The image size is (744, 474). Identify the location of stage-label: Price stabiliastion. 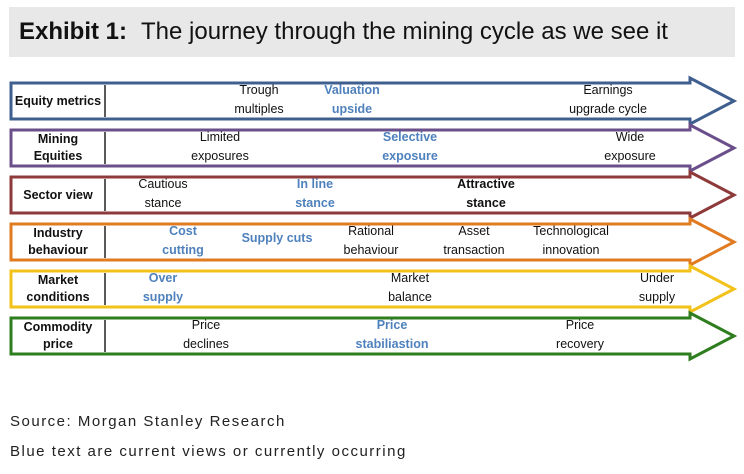
(392, 334).